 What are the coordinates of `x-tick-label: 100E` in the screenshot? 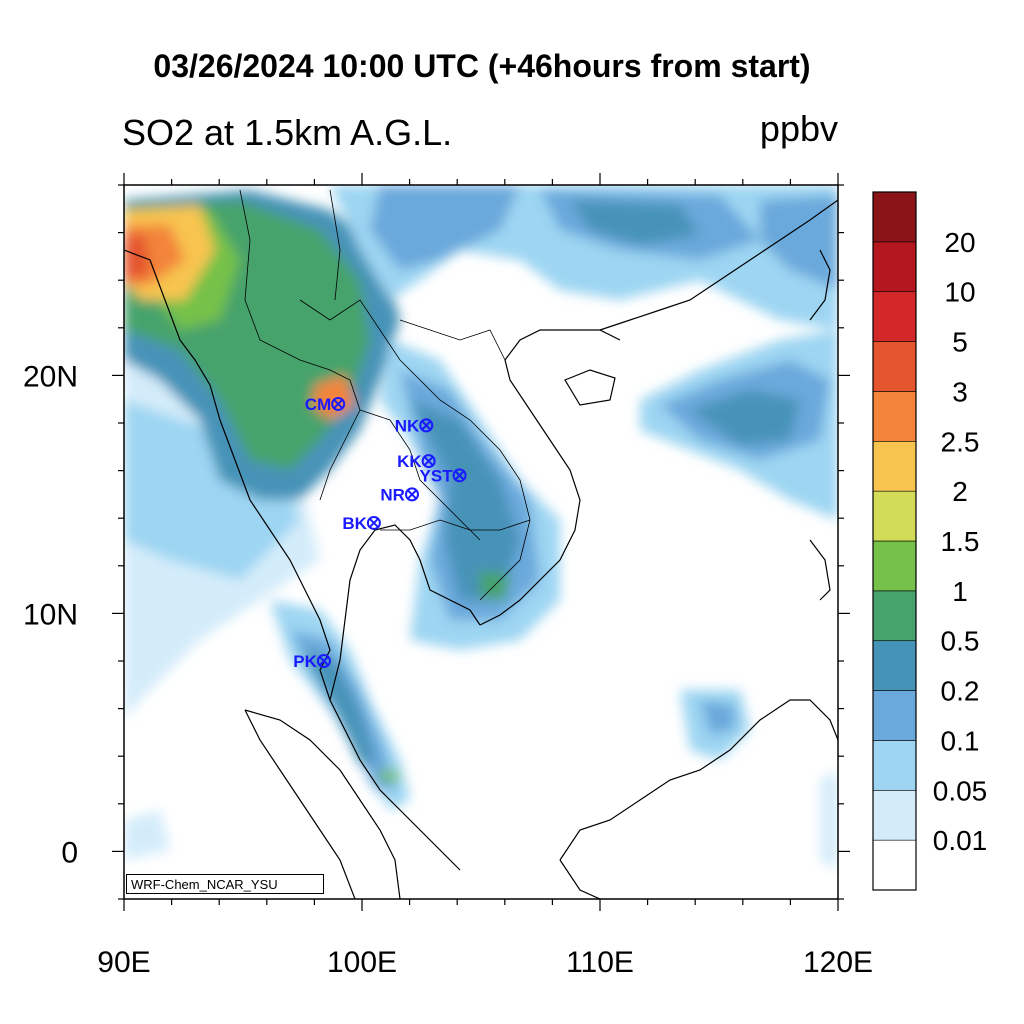 It's located at (362, 962).